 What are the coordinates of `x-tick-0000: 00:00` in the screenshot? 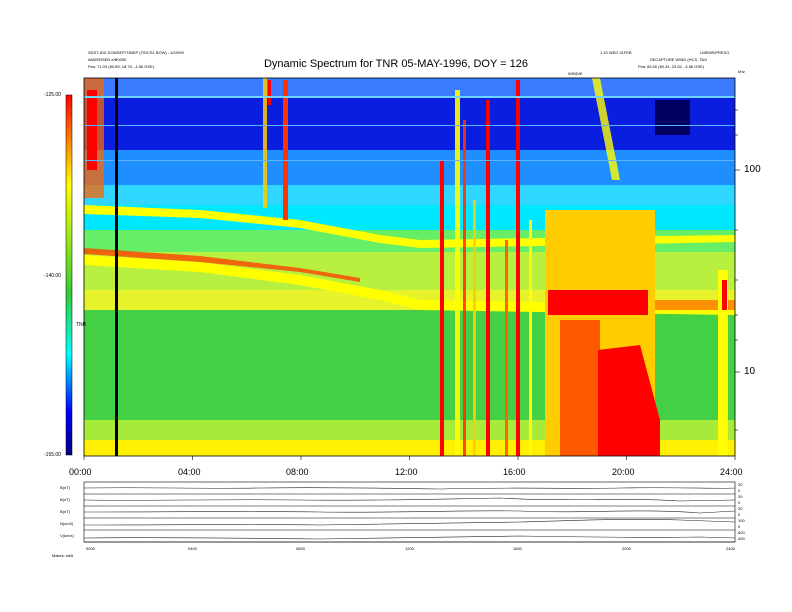 It's located at (80, 472).